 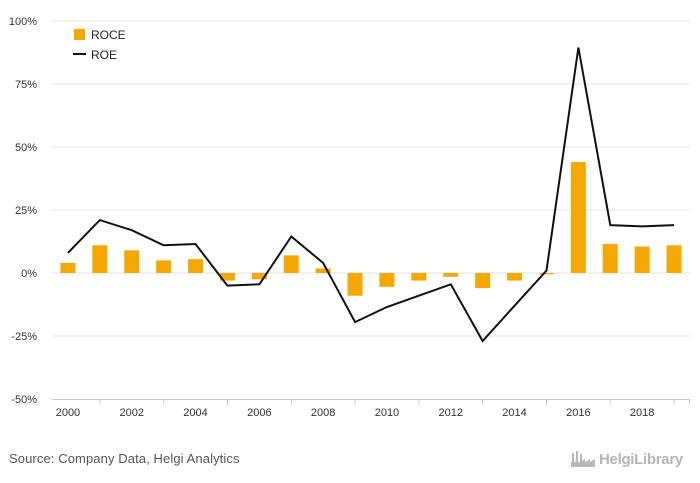 I want to click on source-note: Source: Company Data, Helgi Analytics, so click(x=124, y=458).